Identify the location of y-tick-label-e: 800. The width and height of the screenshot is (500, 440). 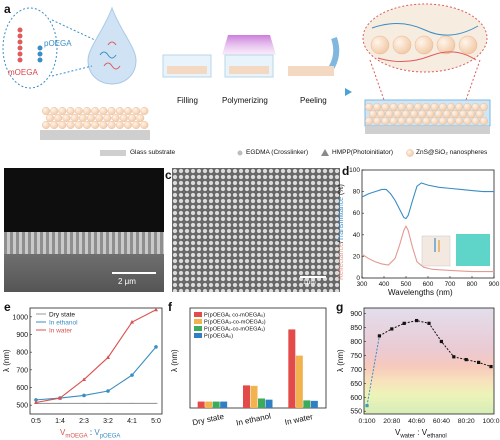
(22, 353).